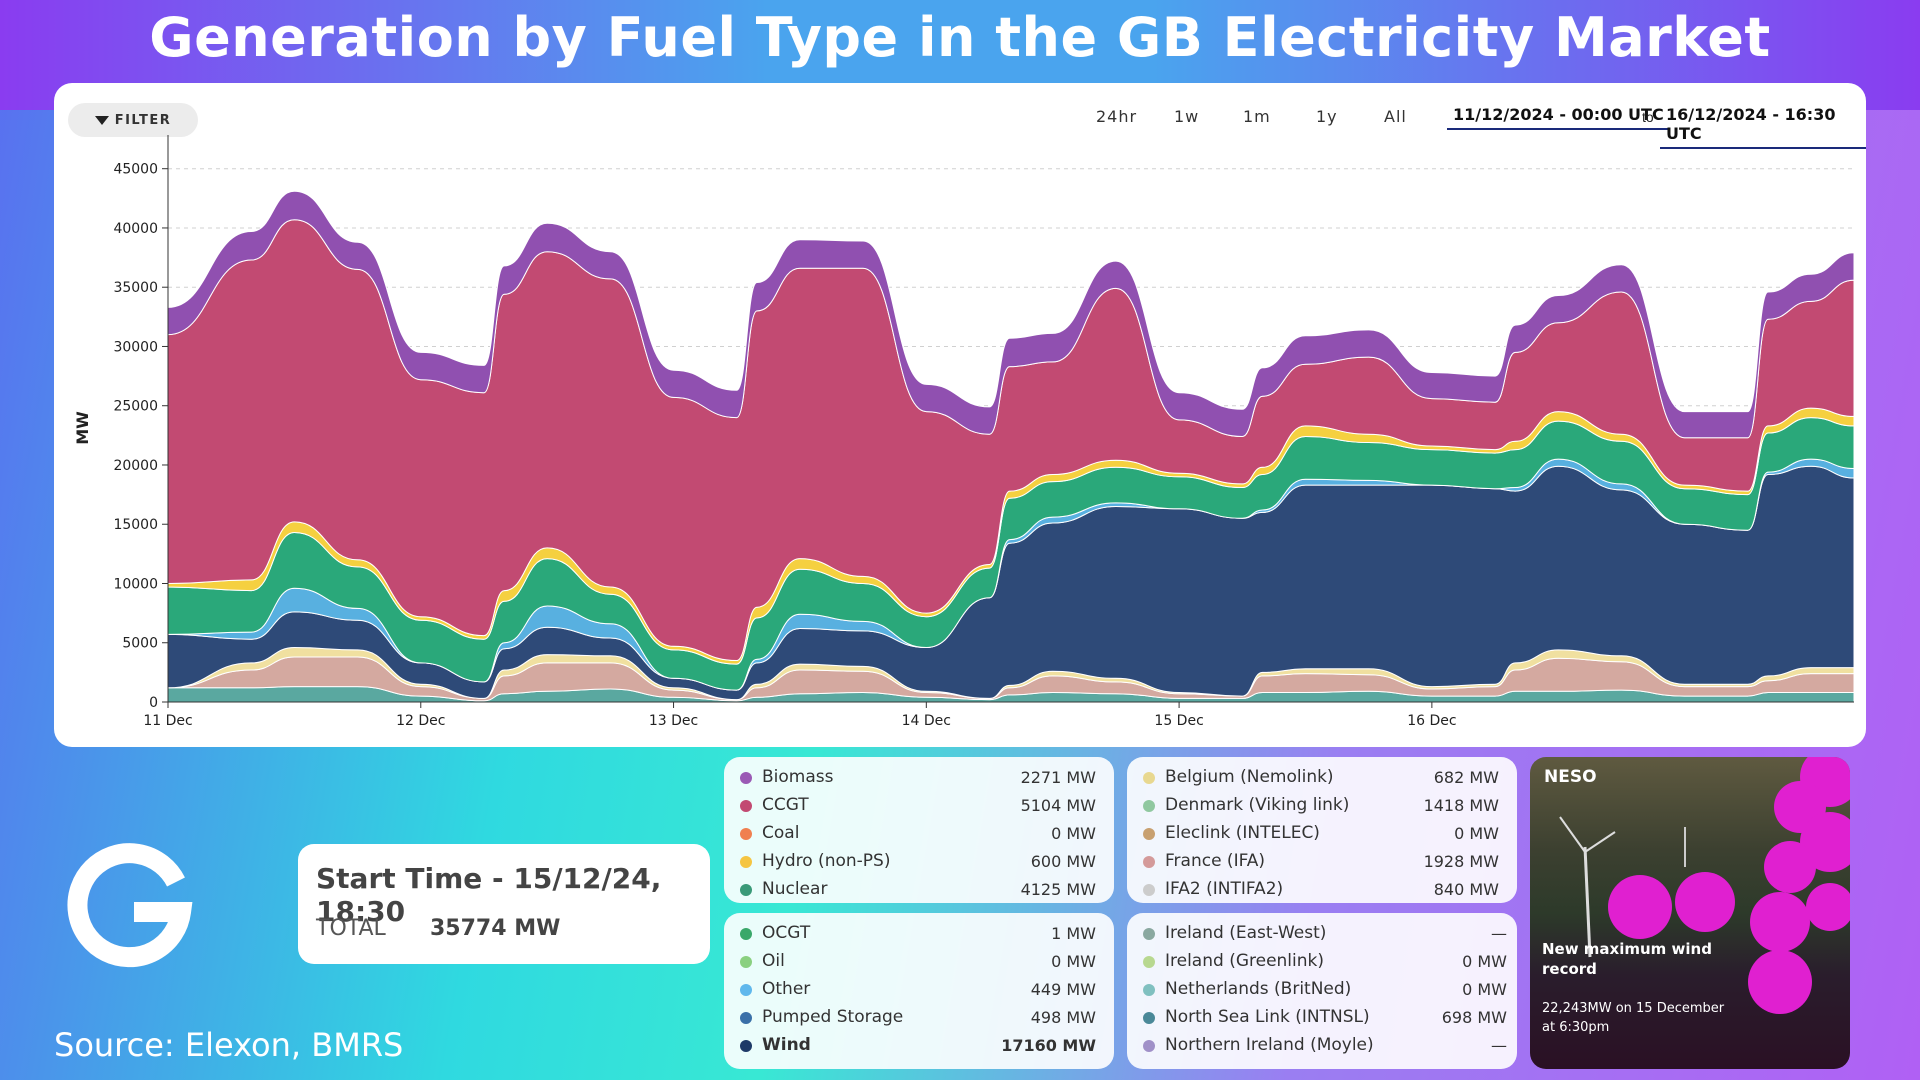  I want to click on legend-label: Belgium (Nemolink), so click(1249, 777).